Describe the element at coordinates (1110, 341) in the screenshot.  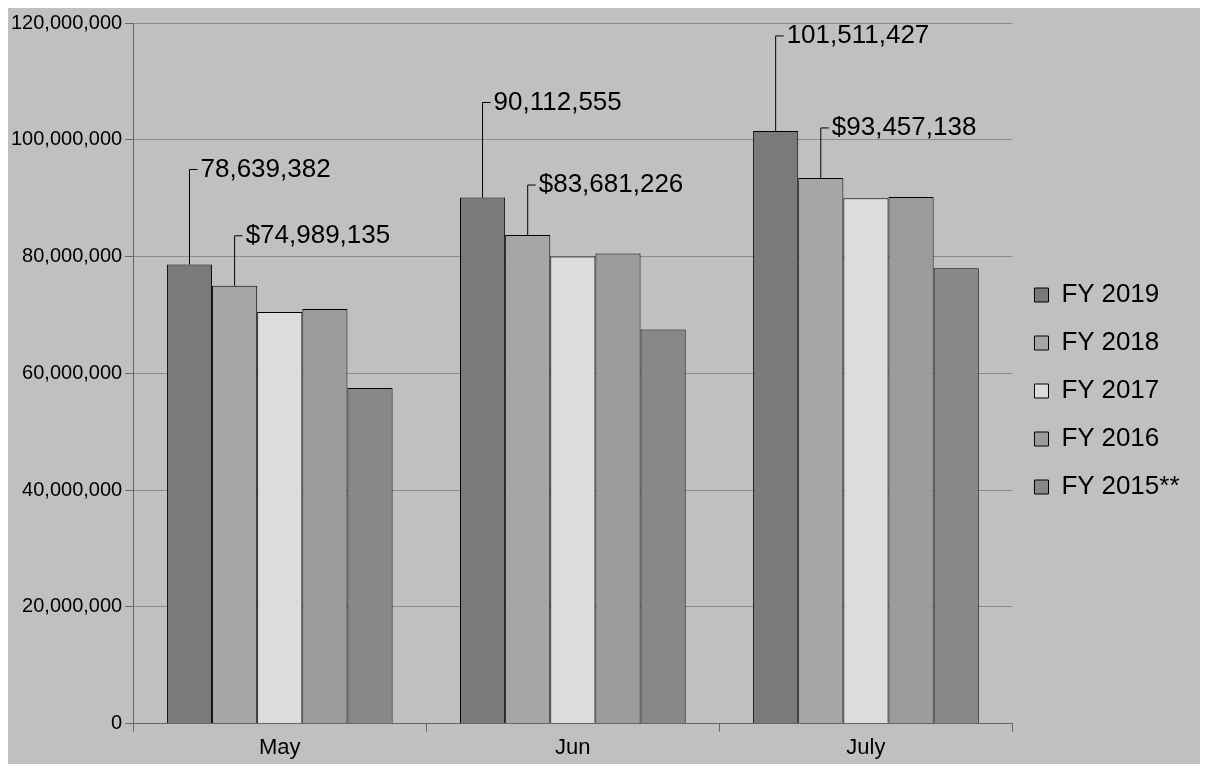
I see `legend-label: FY 2018` at that location.